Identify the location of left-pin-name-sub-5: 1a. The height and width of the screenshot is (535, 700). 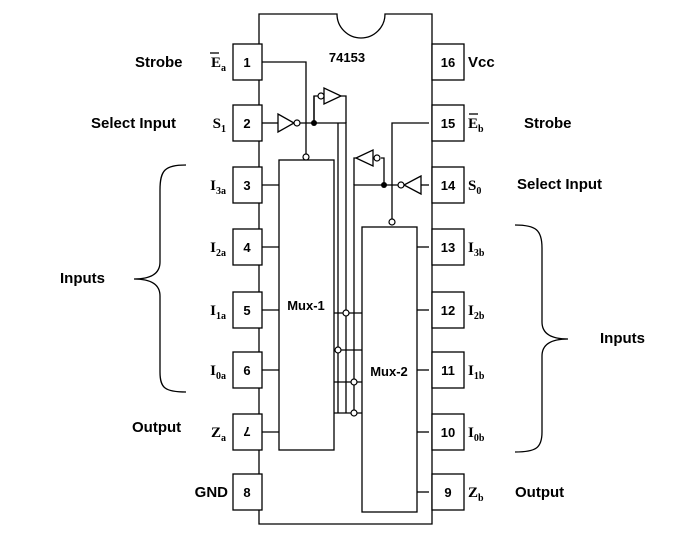
(221, 316).